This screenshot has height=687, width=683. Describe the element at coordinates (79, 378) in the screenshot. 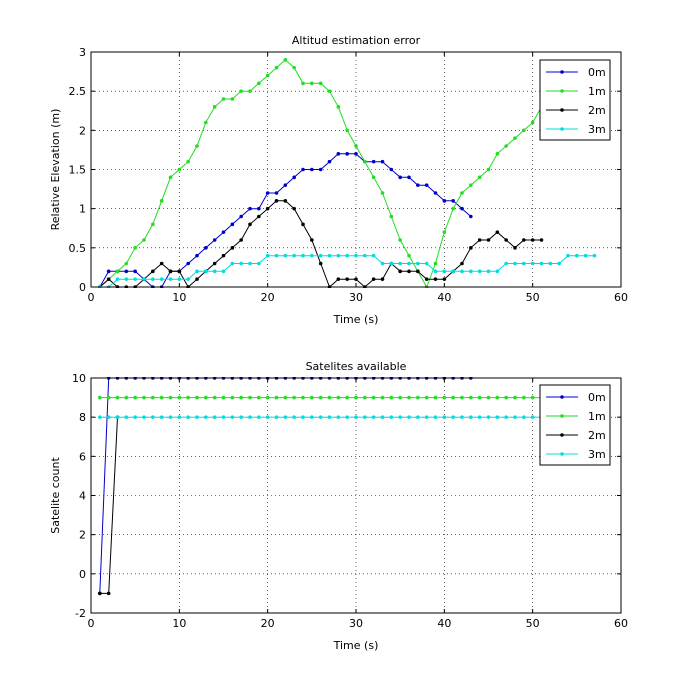

I see `y-tick-label: 10` at that location.